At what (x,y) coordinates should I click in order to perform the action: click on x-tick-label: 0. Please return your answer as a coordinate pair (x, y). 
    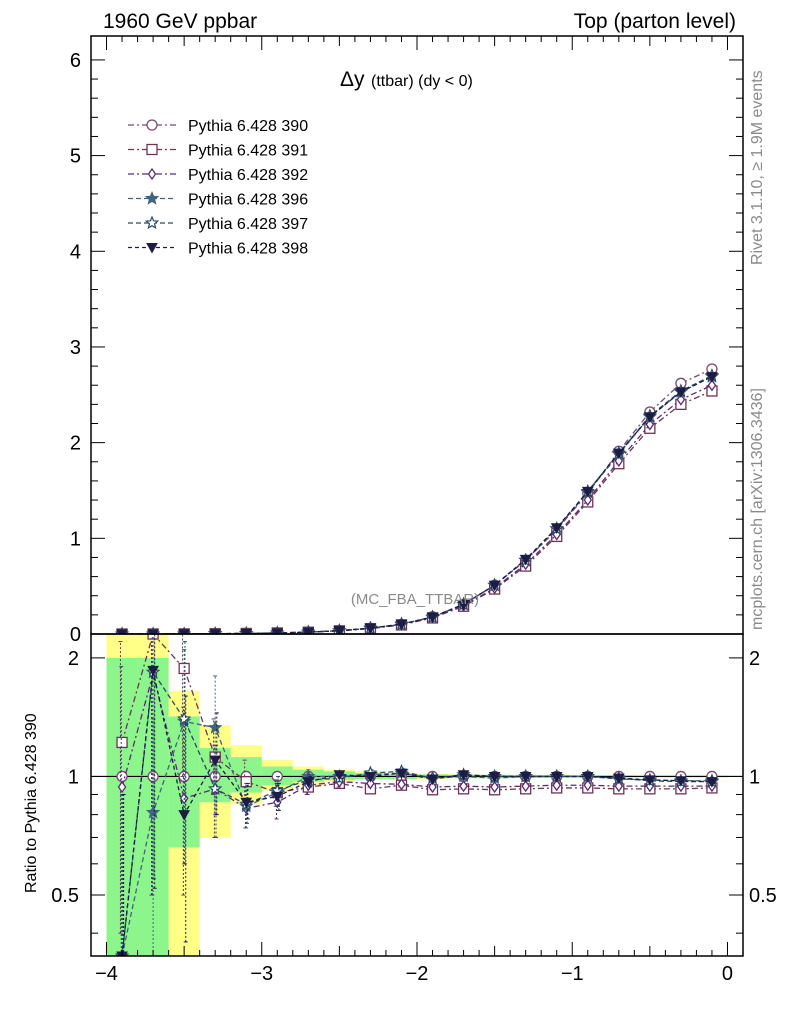
    Looking at the image, I should click on (727, 974).